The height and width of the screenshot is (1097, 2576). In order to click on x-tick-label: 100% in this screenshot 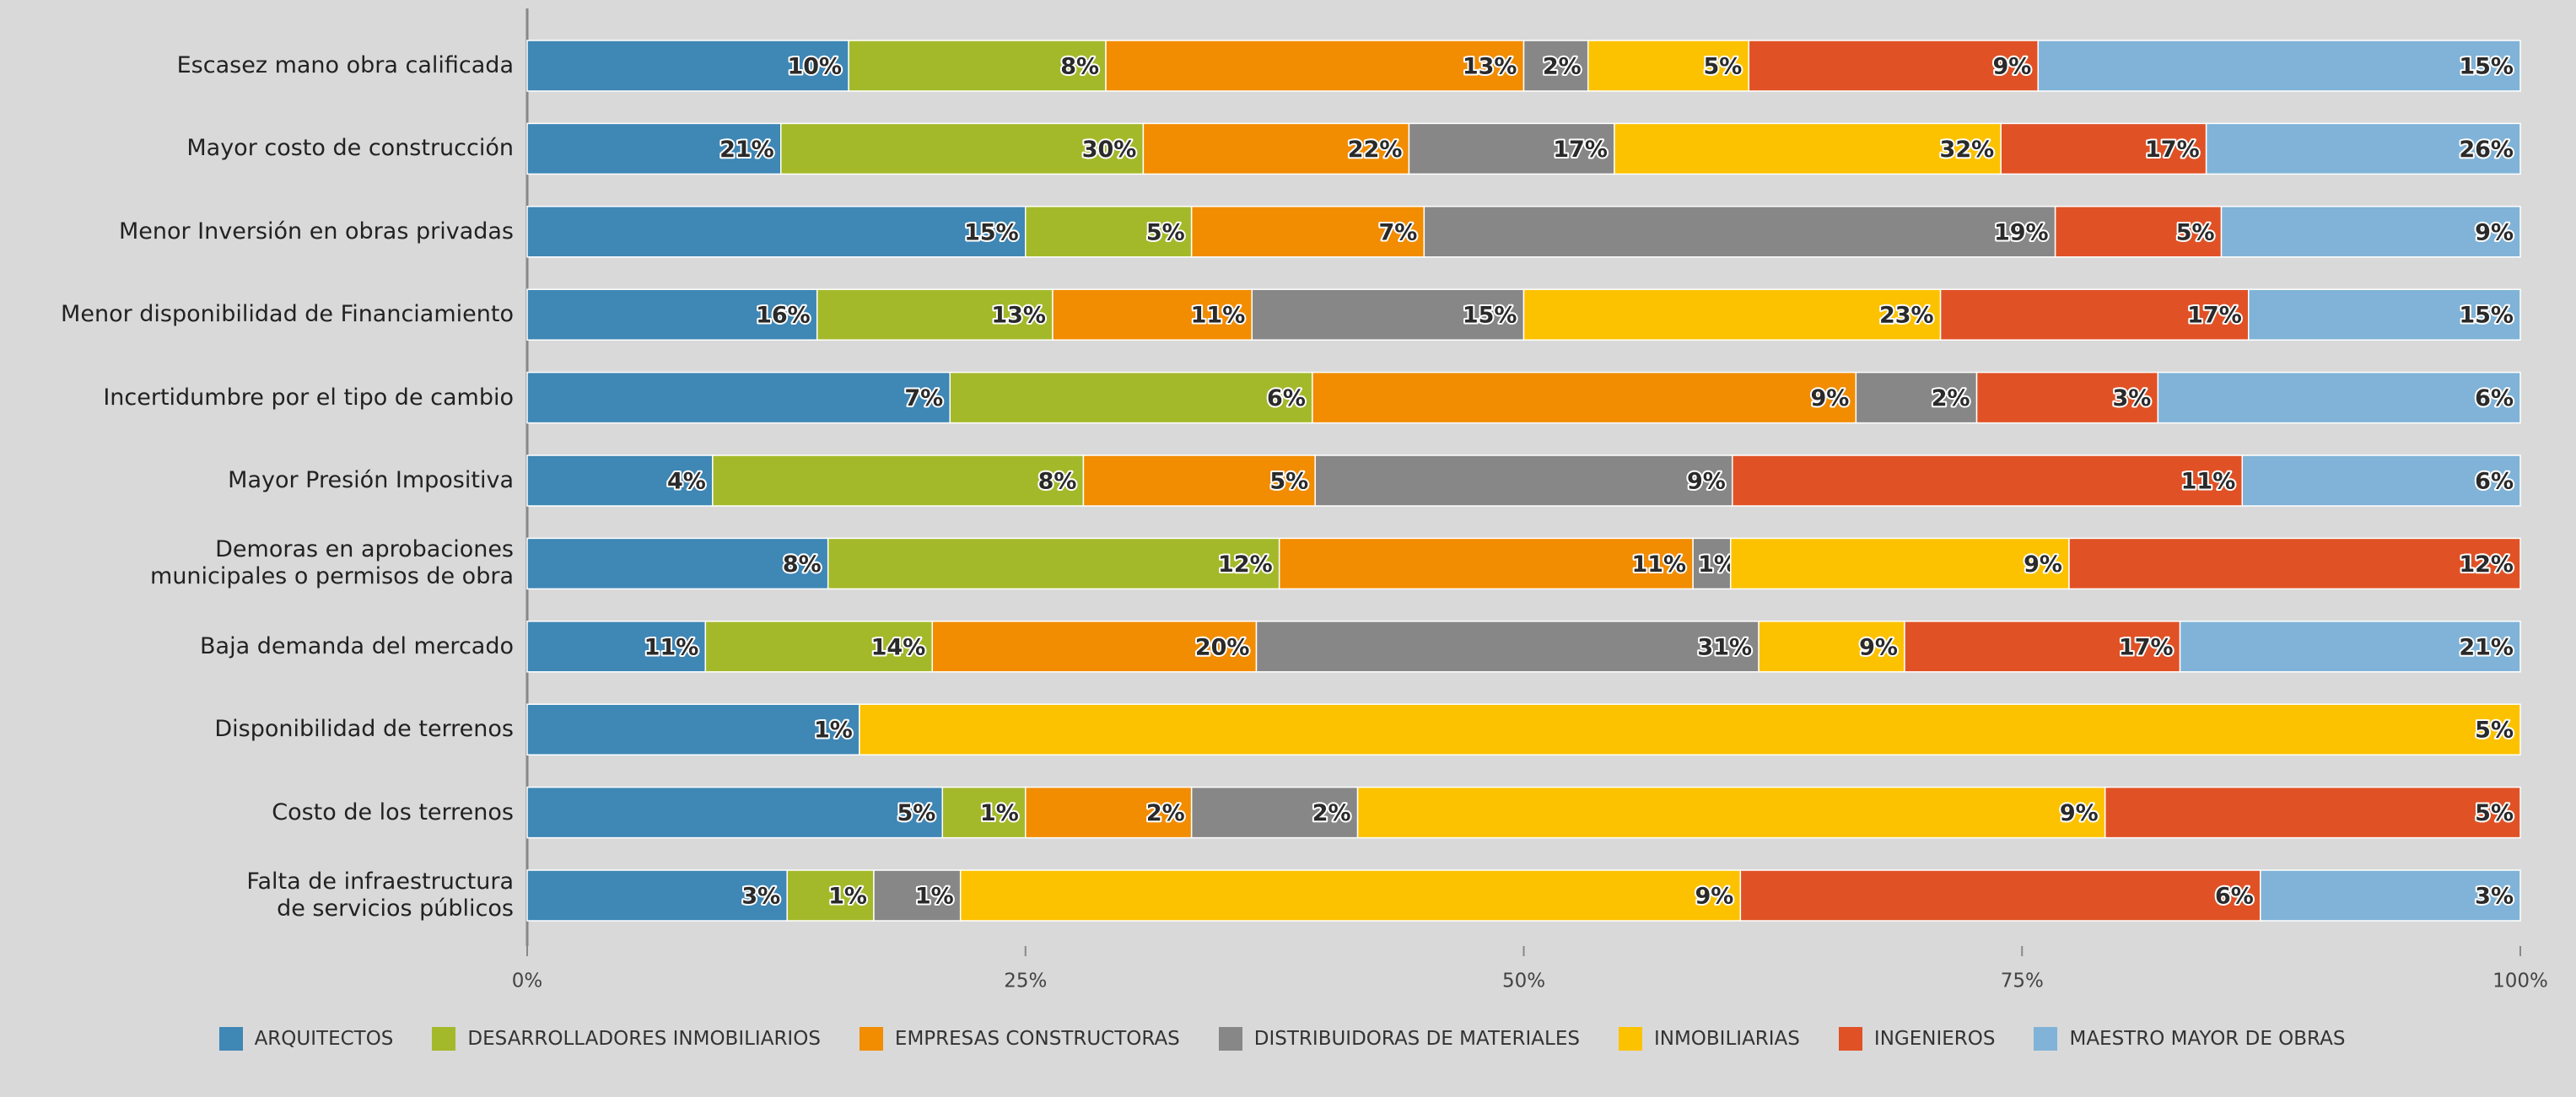, I will do `click(2520, 981)`.